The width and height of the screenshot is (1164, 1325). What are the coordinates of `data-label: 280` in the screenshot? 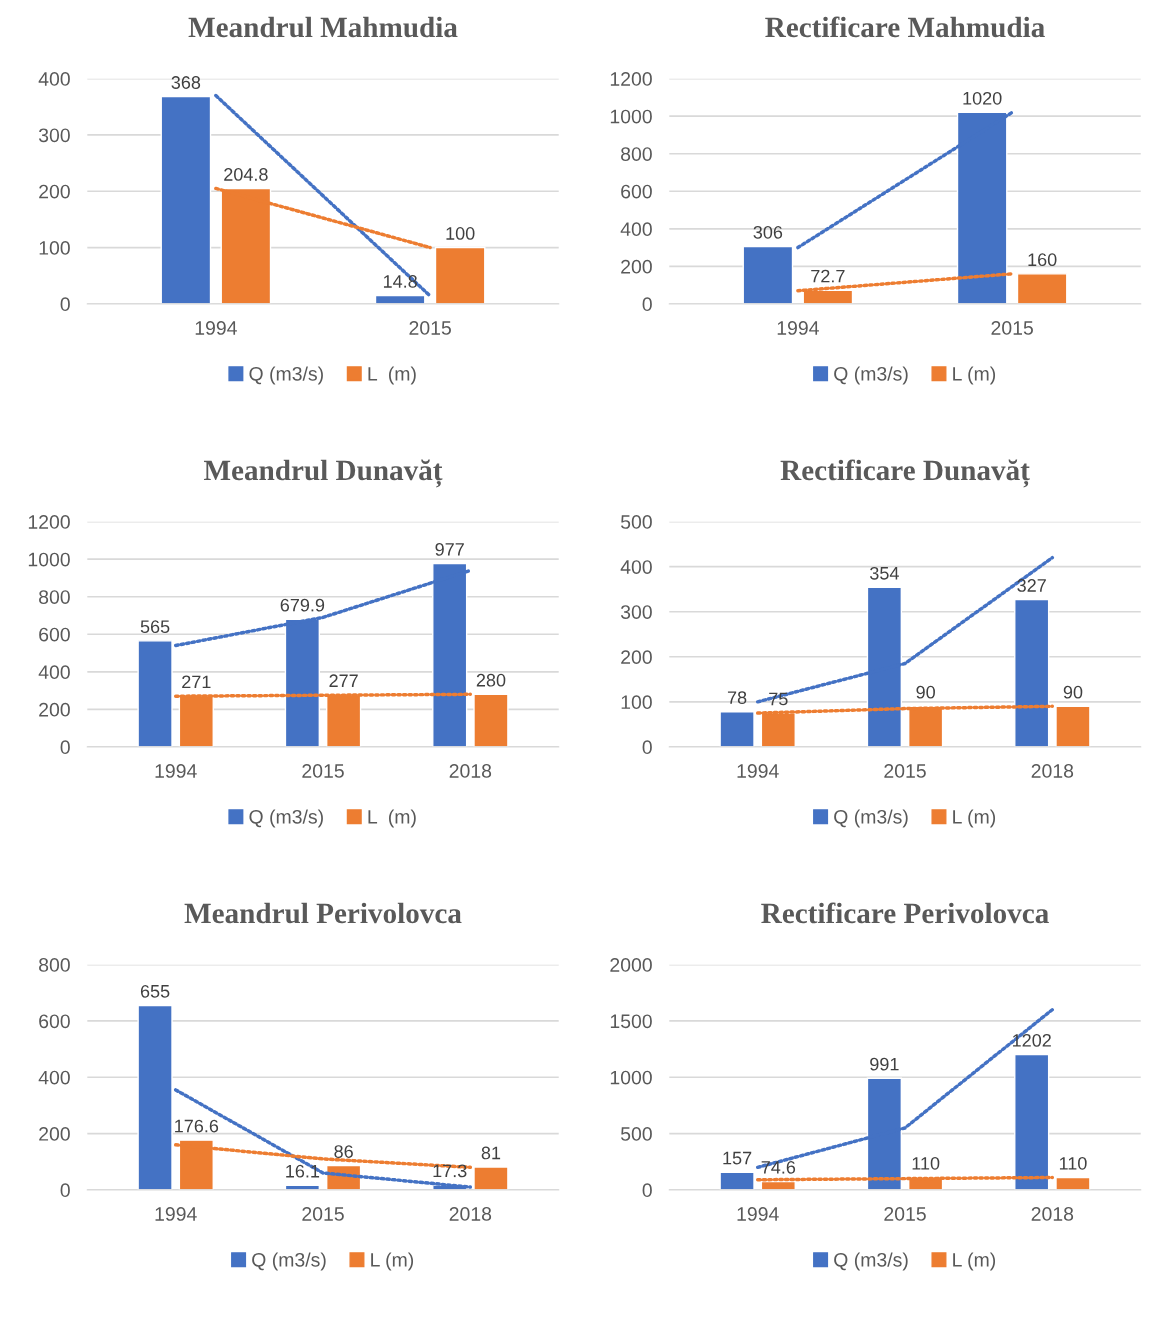 It's located at (491, 680).